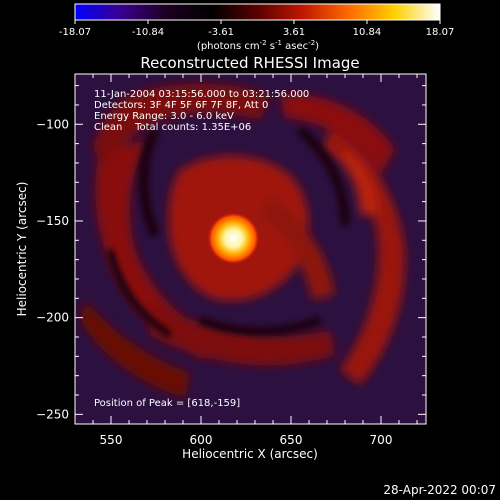 Image resolution: width=500 pixels, height=500 pixels. What do you see at coordinates (249, 63) in the screenshot?
I see `chart-title: Reconstructed RHESSI Image` at bounding box center [249, 63].